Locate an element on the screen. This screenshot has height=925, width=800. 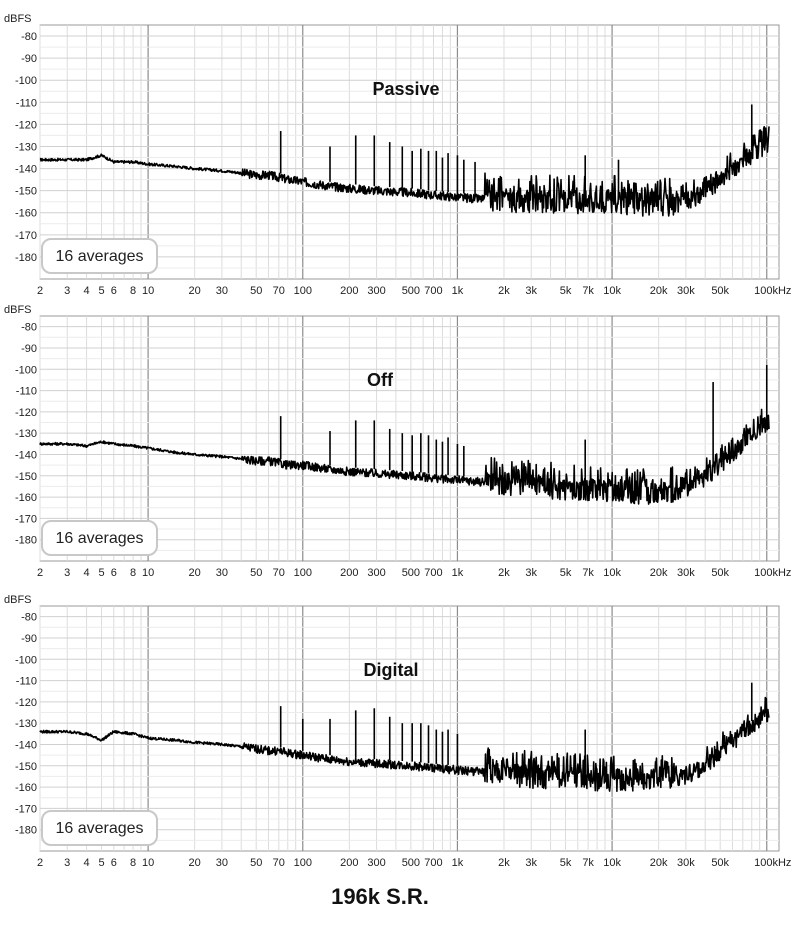
figure-caption: 196k S.R. is located at coordinates (380, 896).